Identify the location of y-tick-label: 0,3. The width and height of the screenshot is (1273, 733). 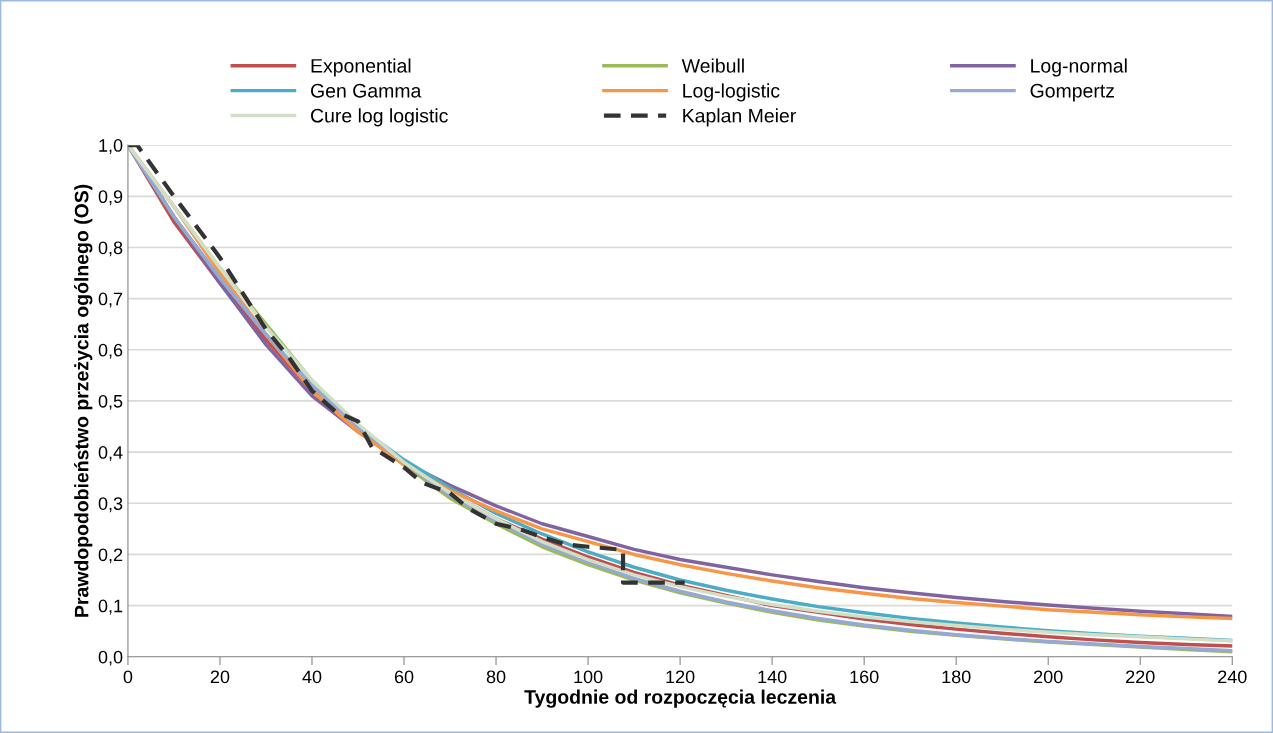
(110, 505).